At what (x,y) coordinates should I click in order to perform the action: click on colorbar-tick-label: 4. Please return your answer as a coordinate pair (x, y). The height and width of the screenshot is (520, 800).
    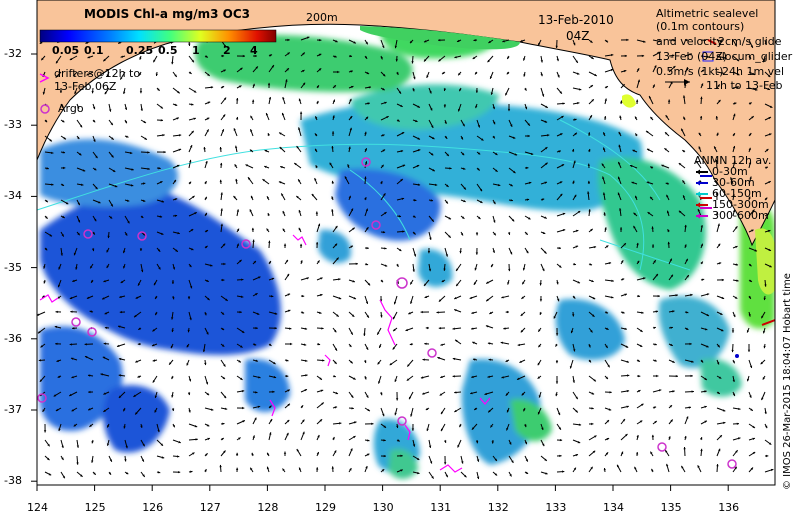
    Looking at the image, I should click on (254, 50).